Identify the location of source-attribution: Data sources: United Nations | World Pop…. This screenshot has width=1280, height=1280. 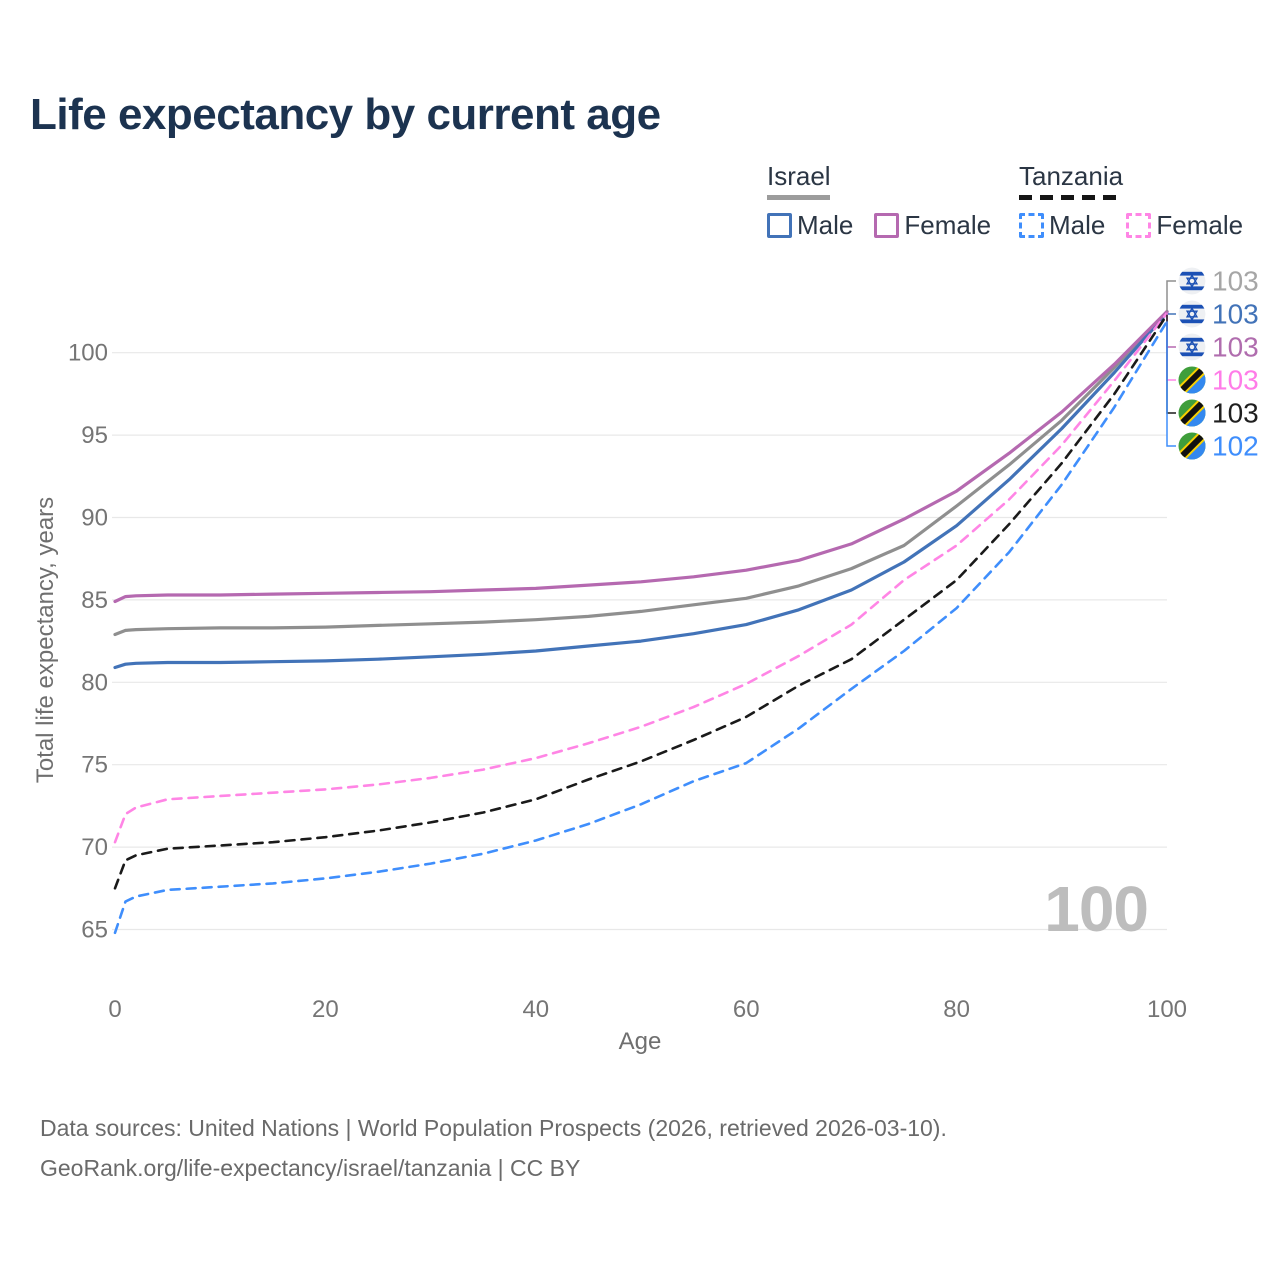
(493, 1148).